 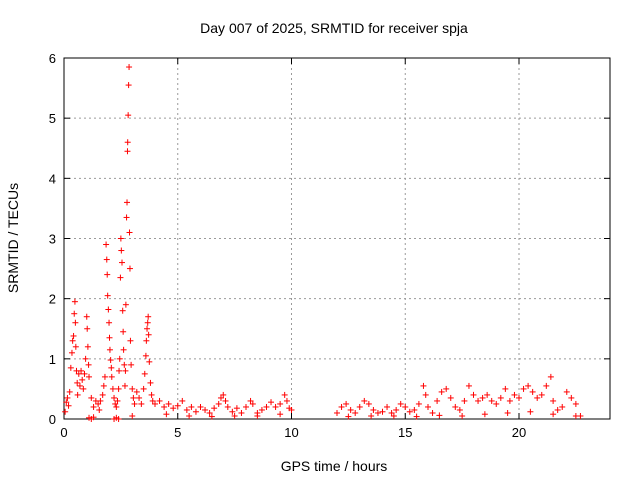 I want to click on x-tick-label: 15, so click(x=405, y=432).